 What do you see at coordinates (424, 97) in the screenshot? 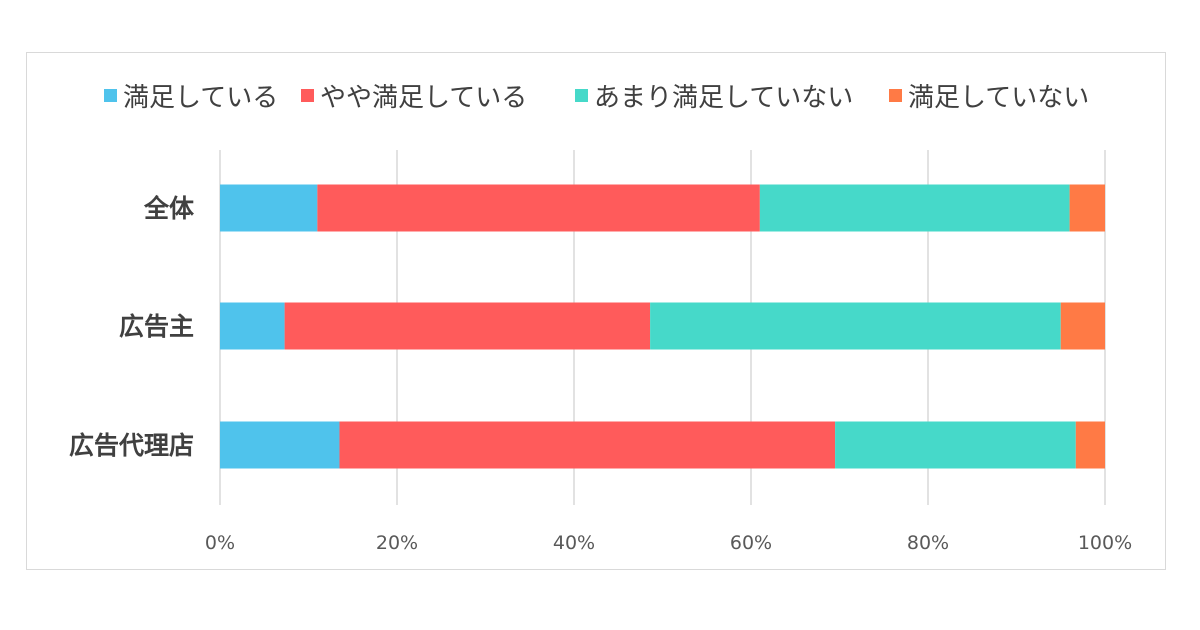
I see `legend-label: やや満足している` at bounding box center [424, 97].